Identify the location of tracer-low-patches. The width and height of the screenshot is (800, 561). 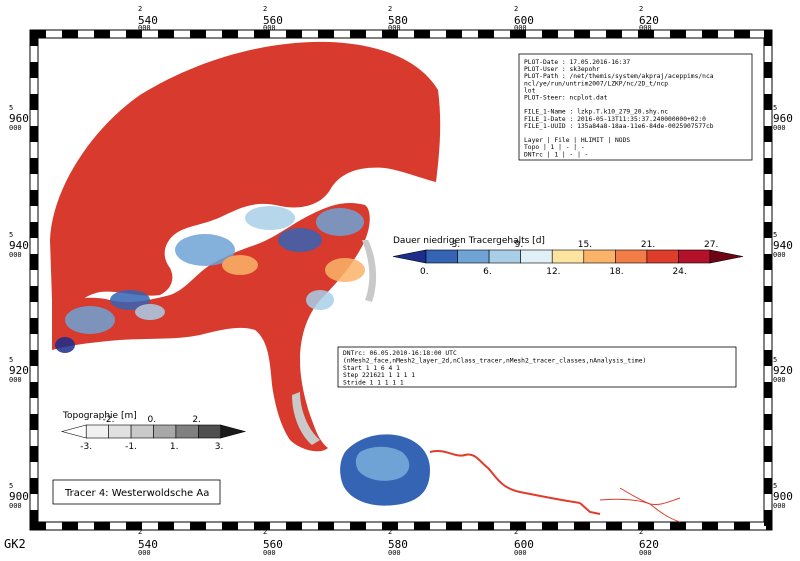
(210, 279).